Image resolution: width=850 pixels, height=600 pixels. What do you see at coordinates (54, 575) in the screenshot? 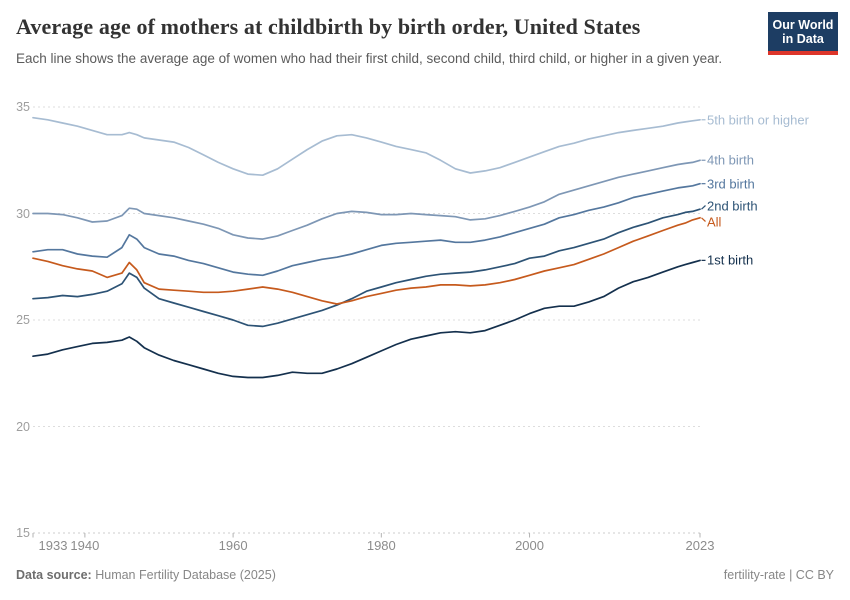
I see `data-source-label: Data source:` at bounding box center [54, 575].